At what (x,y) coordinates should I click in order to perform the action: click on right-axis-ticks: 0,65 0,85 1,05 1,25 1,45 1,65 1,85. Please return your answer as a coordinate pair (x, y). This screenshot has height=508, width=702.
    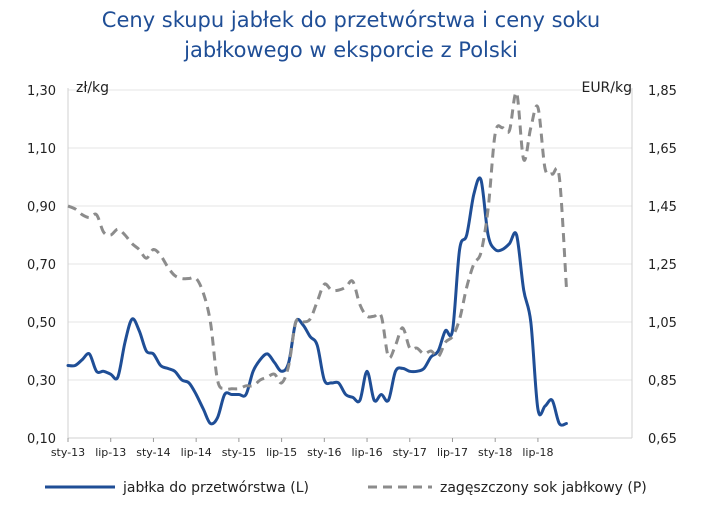
    Looking at the image, I should click on (662, 265).